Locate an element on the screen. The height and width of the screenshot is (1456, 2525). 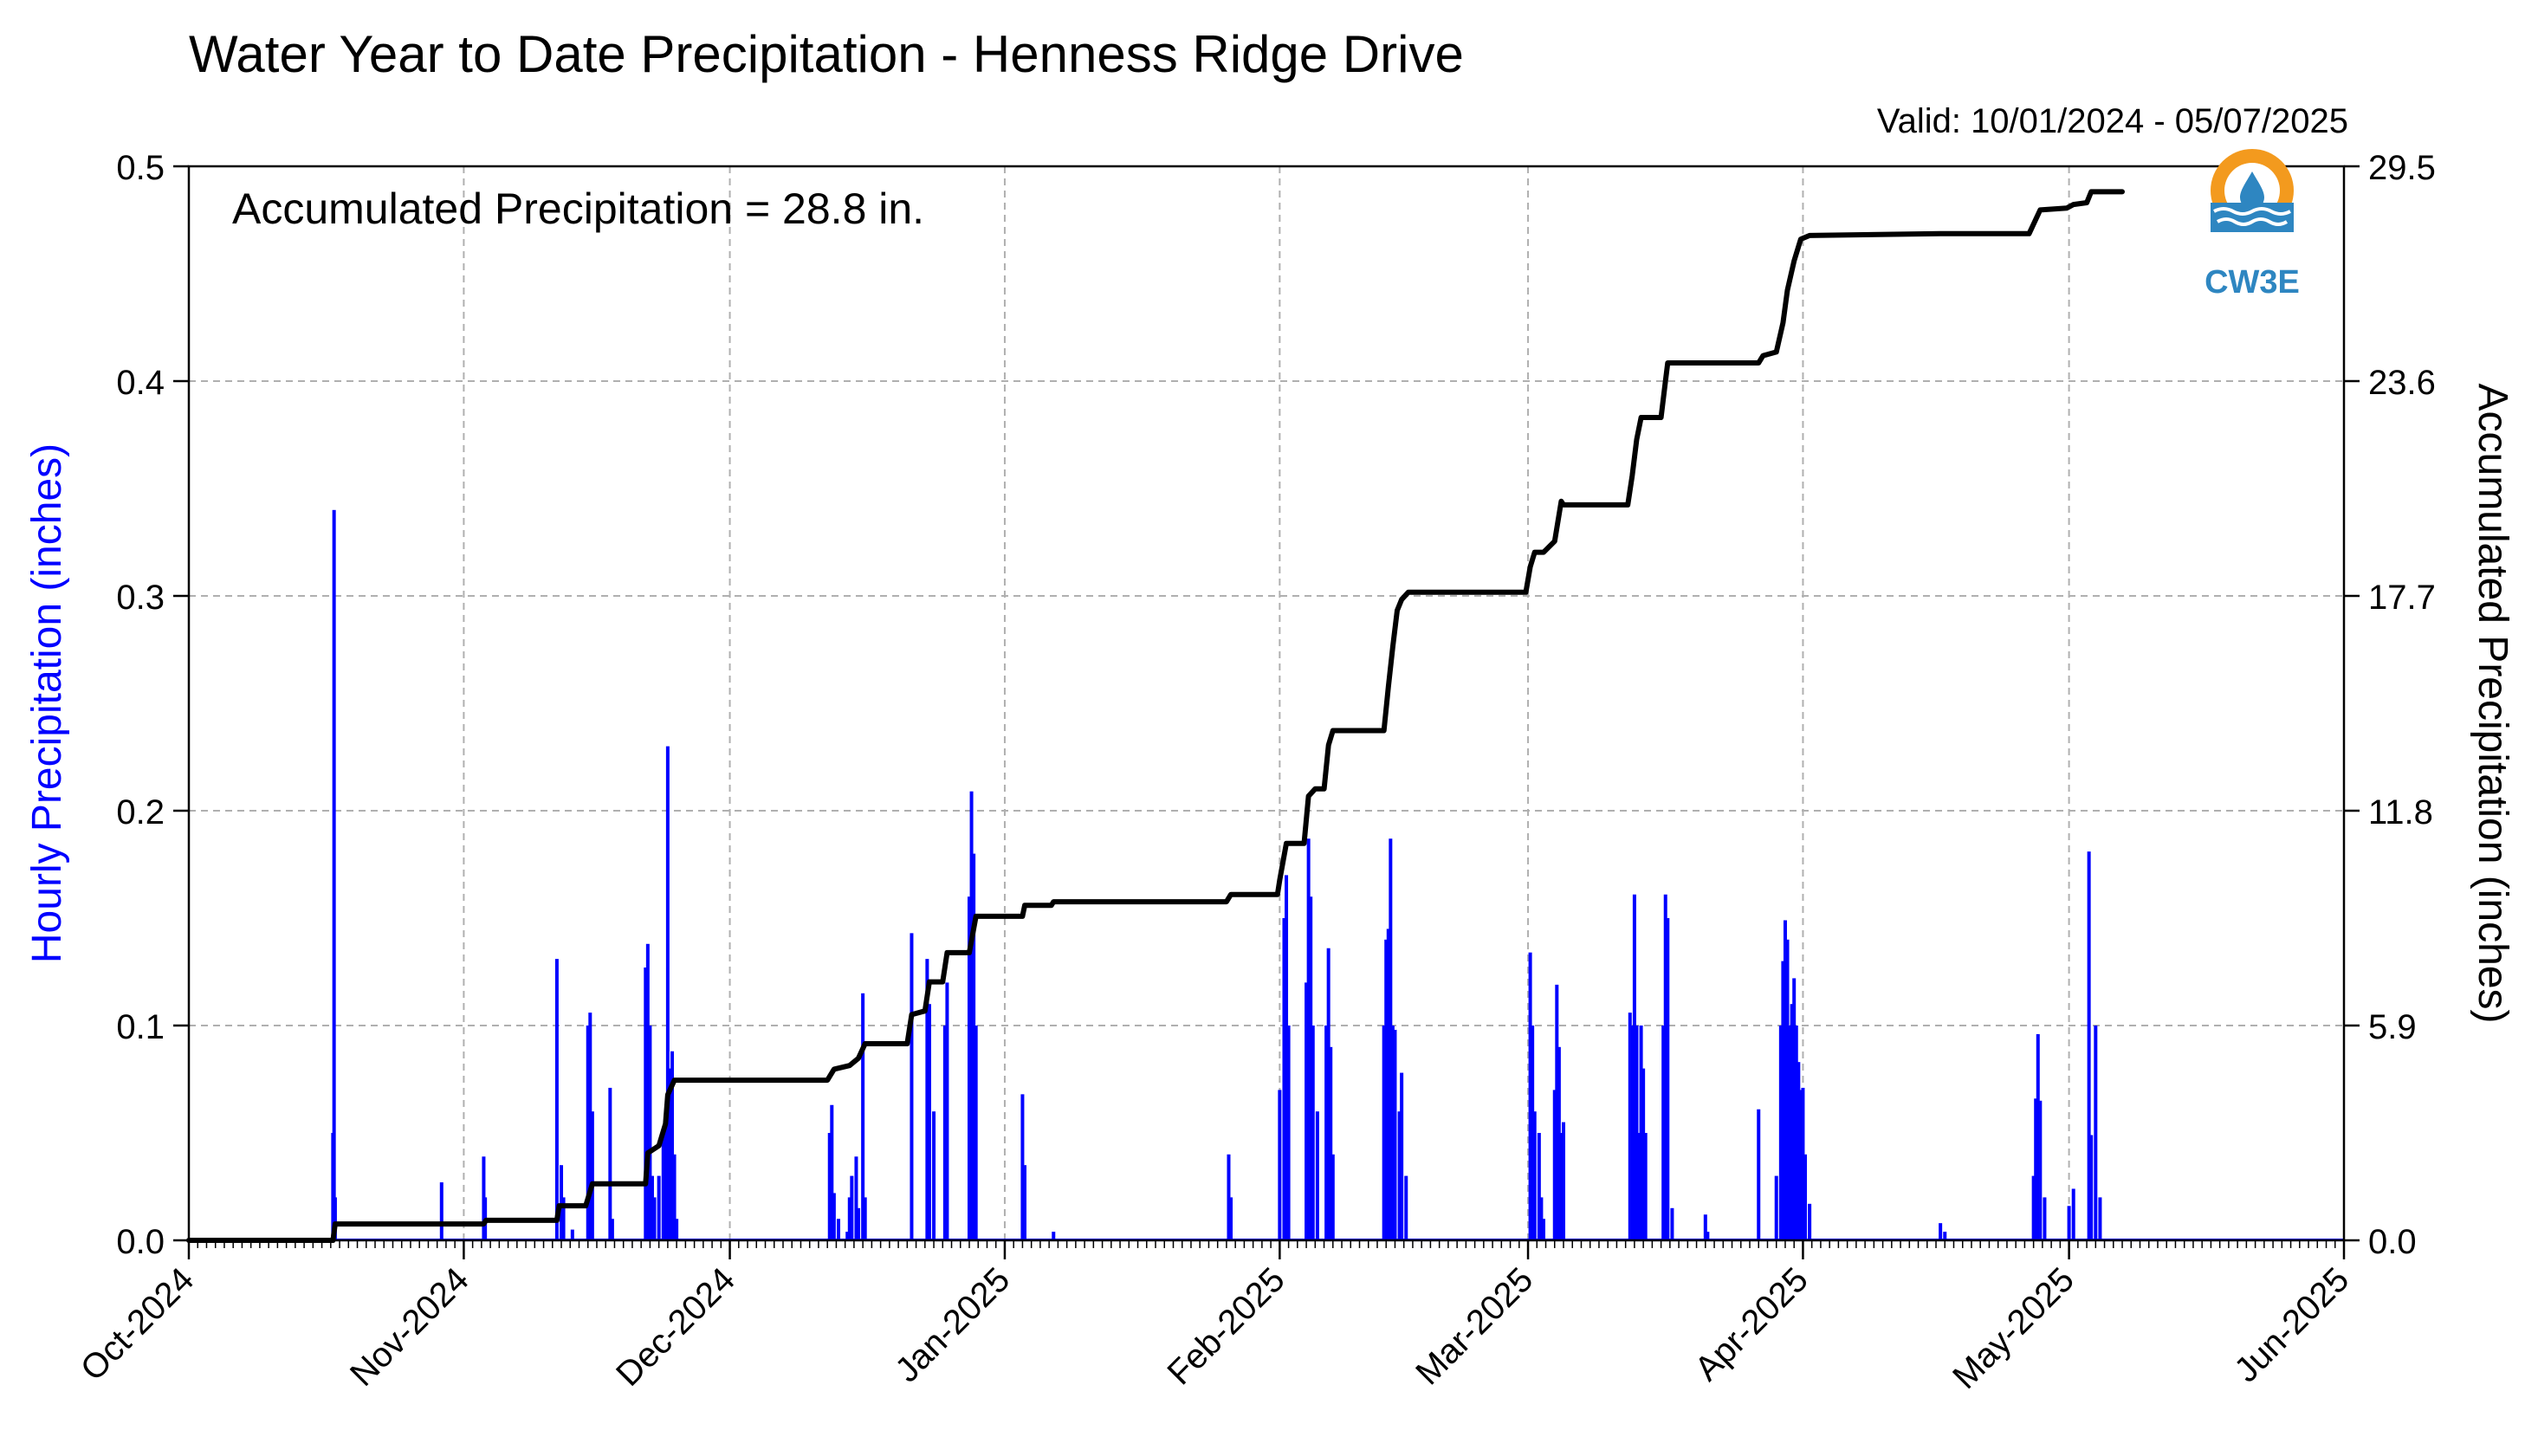
y-left-tick-label: 0.3 is located at coordinates (140, 598).